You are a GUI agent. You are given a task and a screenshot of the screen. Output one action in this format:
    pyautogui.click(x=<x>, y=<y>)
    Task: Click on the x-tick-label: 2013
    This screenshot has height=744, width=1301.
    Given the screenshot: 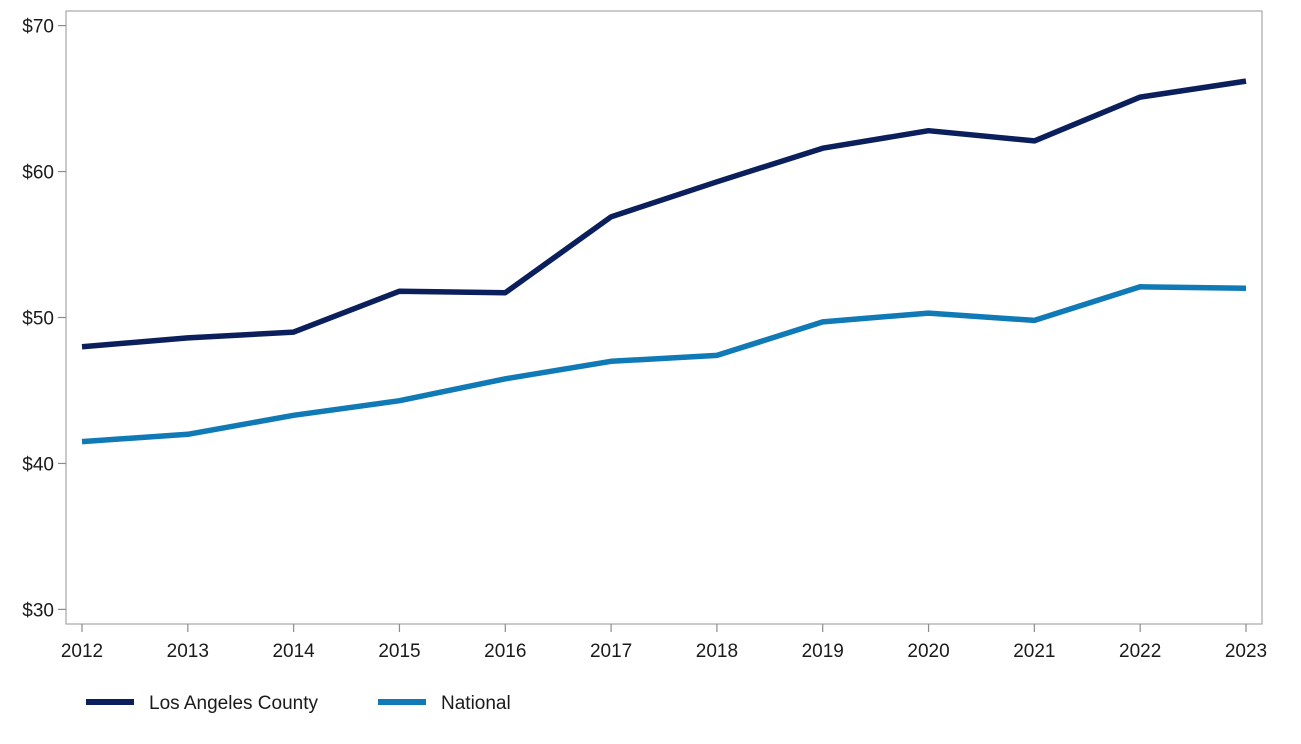 What is the action you would take?
    pyautogui.click(x=188, y=651)
    